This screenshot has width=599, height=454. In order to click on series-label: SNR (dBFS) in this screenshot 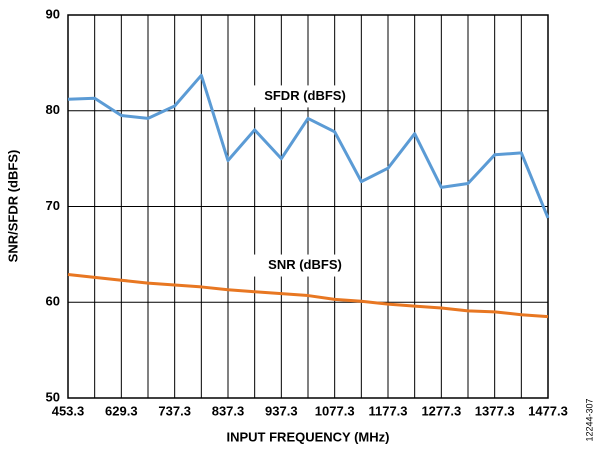, I will do `click(305, 264)`.